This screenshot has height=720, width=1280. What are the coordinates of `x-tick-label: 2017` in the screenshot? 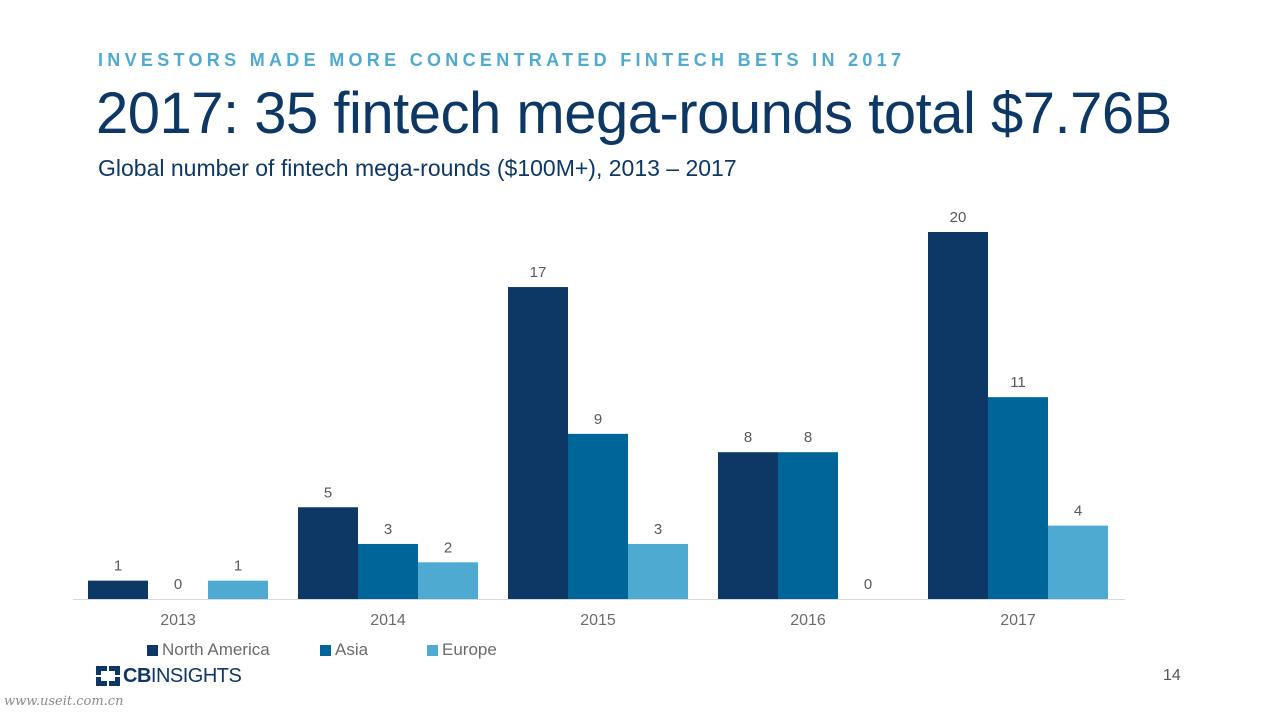 It's located at (1018, 620).